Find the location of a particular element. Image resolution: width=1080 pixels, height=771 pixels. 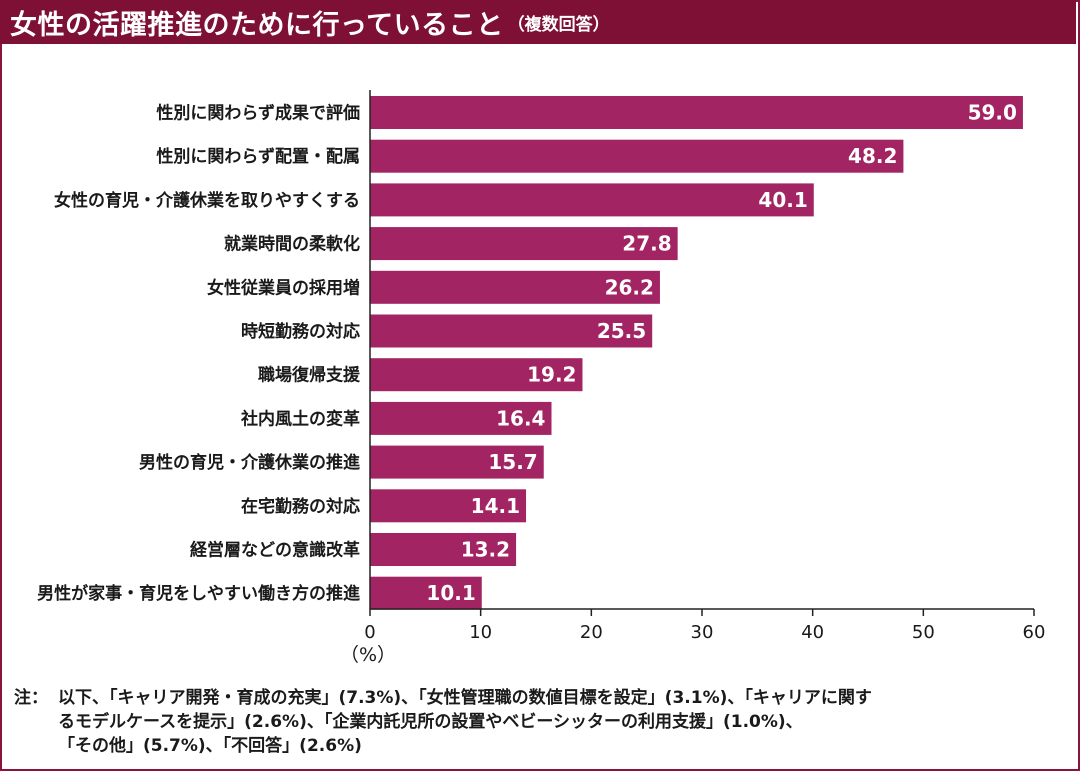

x-tick-label: 20 is located at coordinates (591, 632).